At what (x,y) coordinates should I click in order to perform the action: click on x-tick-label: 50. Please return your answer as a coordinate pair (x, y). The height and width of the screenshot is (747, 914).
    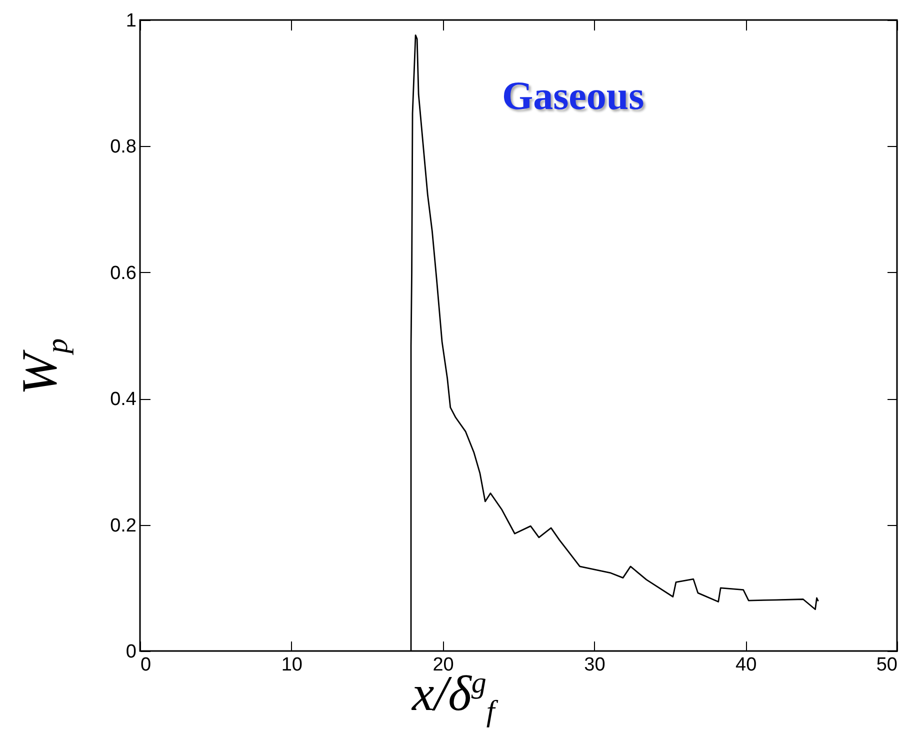
    Looking at the image, I should click on (887, 665).